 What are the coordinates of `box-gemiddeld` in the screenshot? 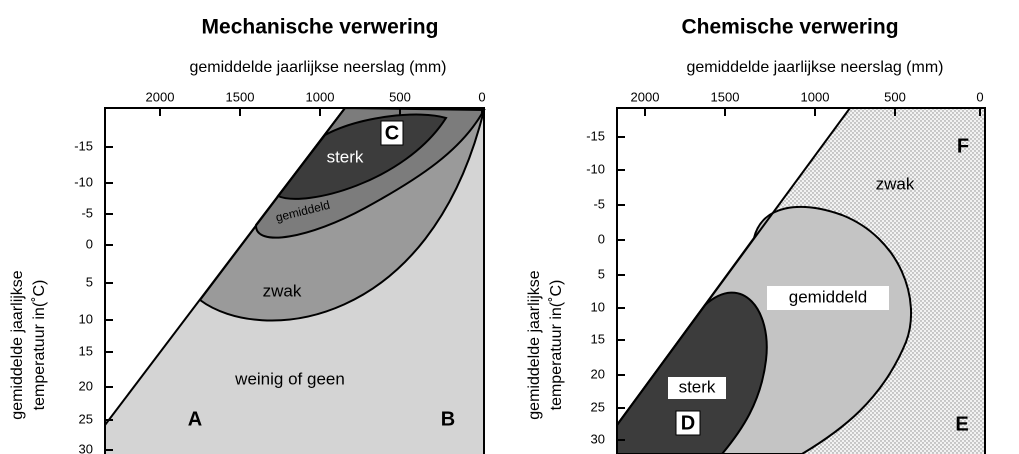 It's located at (828, 298).